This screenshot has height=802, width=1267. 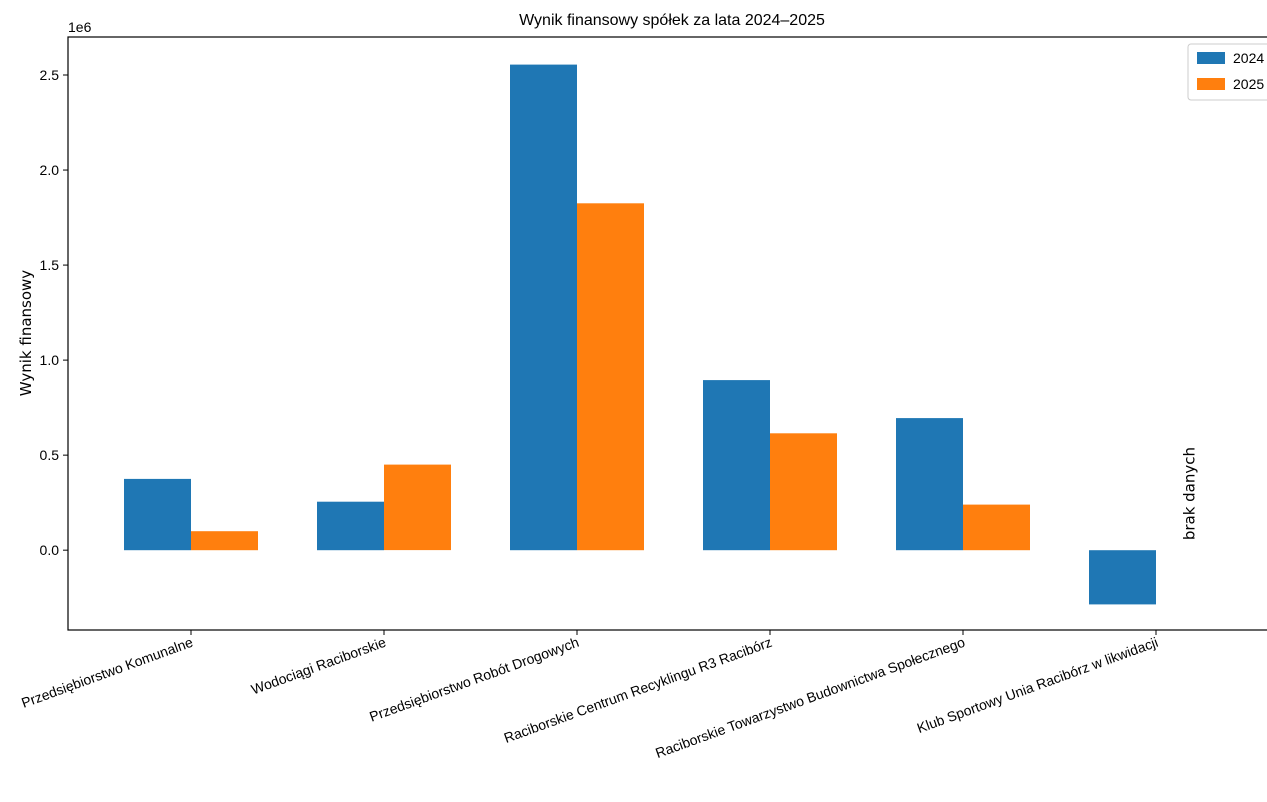 I want to click on x-tick-label: Przedsiębiorstwo Robót Drogowych, so click(x=474, y=679).